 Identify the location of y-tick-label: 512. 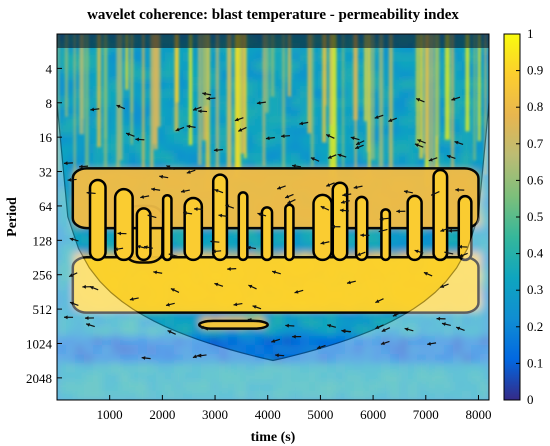
(43, 309).